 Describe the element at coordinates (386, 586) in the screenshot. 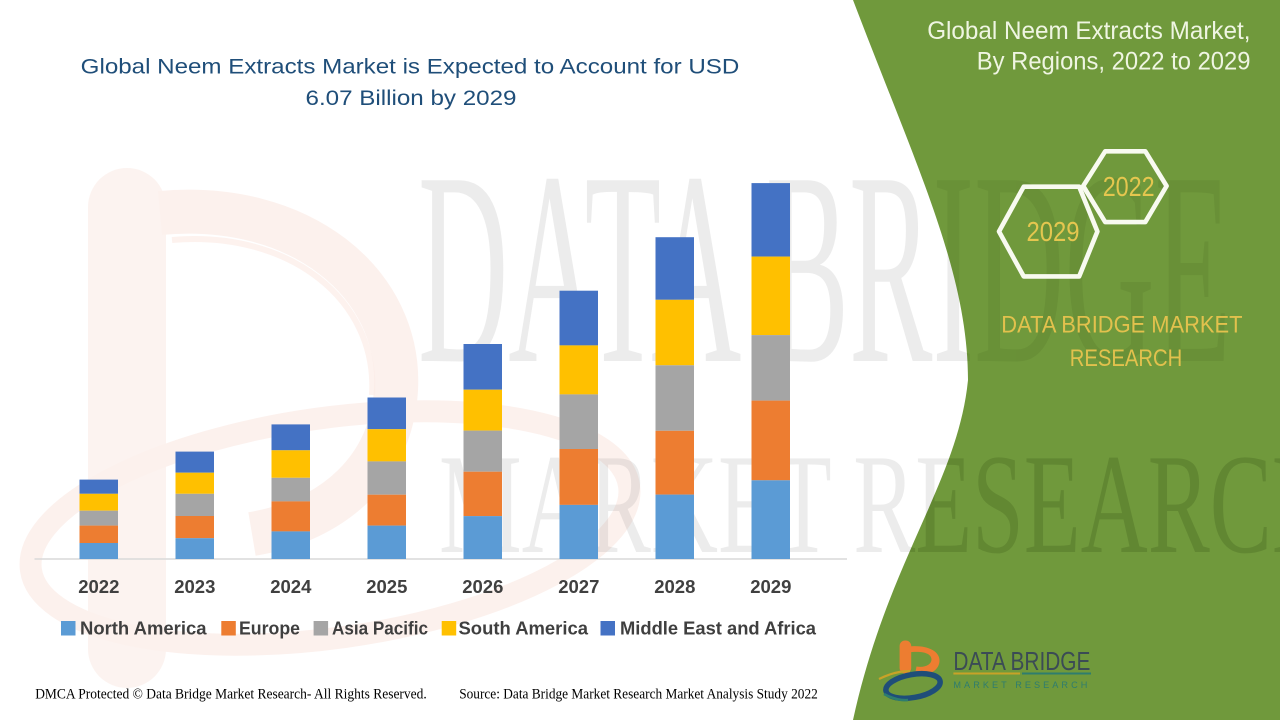

I see `svg-text: 2025` at that location.